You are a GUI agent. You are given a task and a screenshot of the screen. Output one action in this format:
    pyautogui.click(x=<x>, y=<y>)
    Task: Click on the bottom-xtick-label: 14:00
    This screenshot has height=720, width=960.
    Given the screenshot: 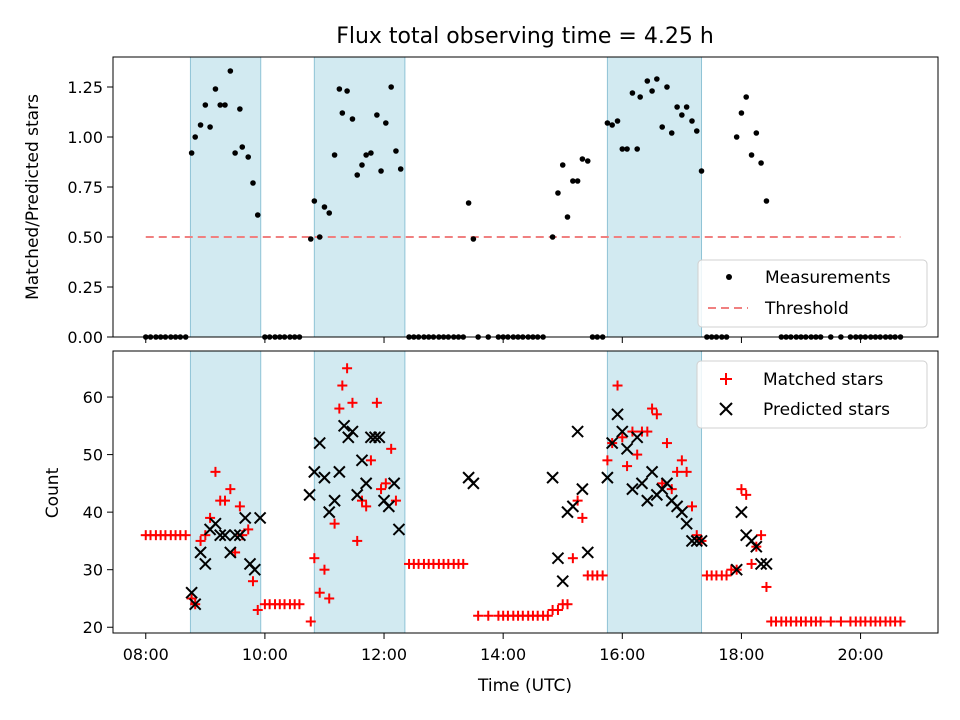 What is the action you would take?
    pyautogui.click(x=503, y=654)
    